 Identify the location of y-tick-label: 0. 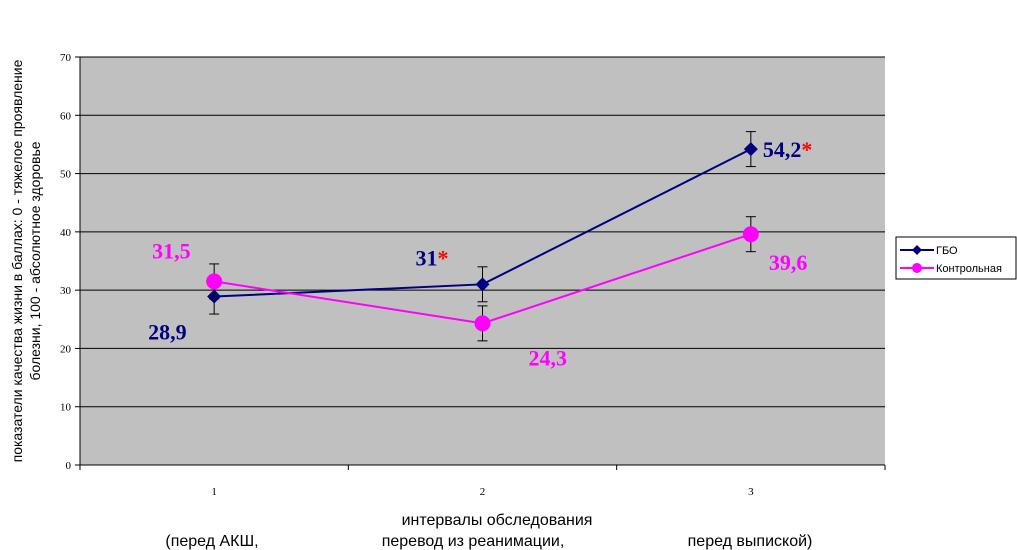
(69, 466).